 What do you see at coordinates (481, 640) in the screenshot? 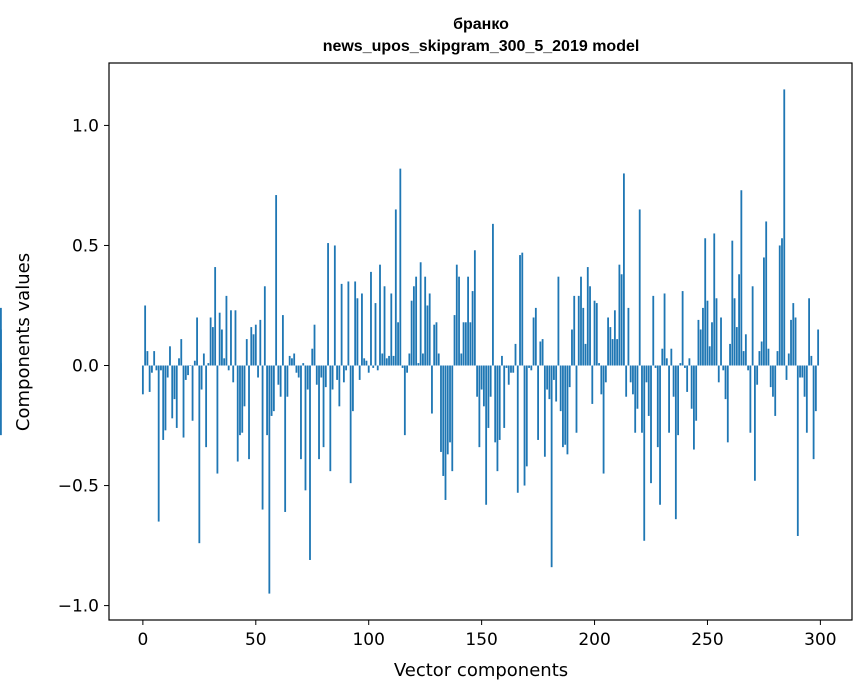
I see `x-tick-label: 150` at bounding box center [481, 640].